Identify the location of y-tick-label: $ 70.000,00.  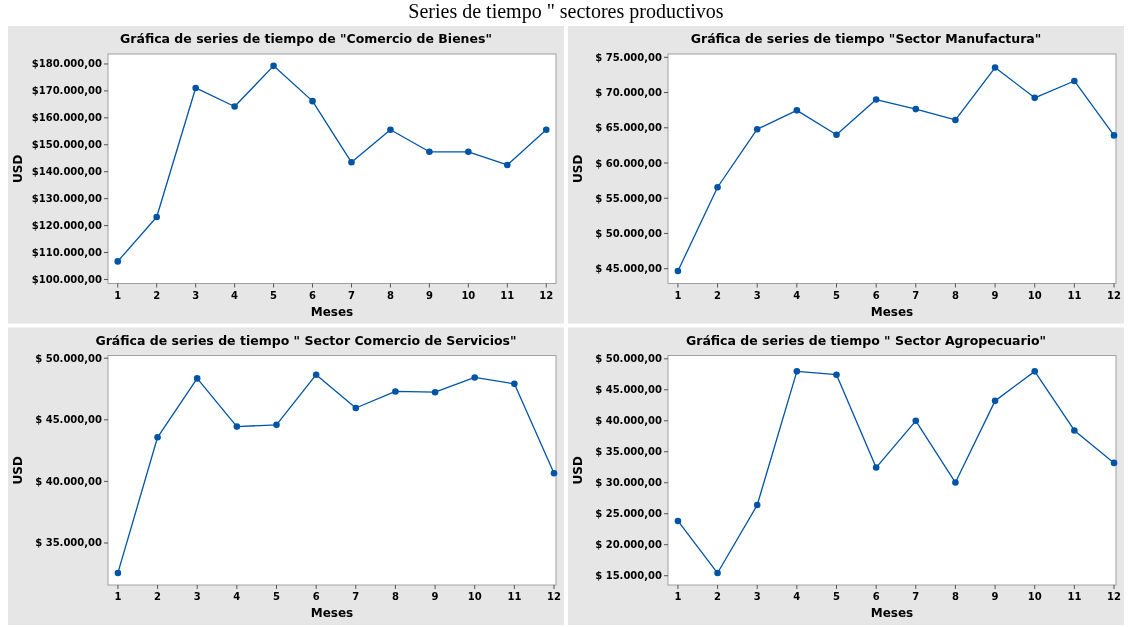
(629, 93).